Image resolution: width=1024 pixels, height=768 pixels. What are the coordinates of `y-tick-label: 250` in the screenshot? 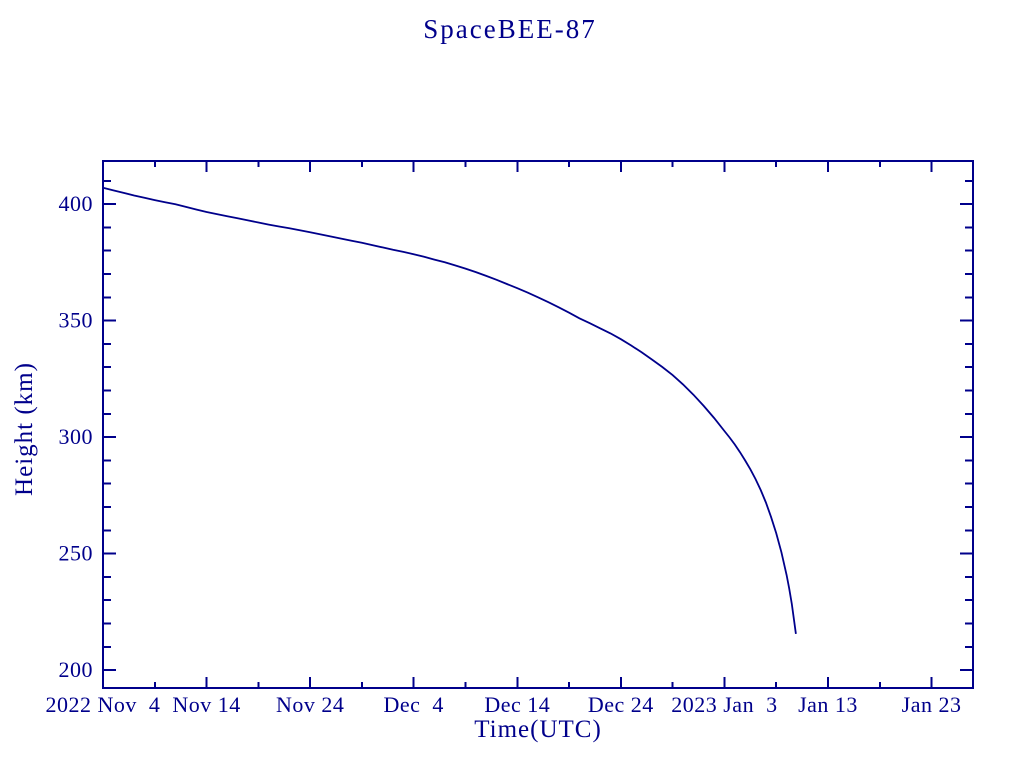 It's located at (76, 553).